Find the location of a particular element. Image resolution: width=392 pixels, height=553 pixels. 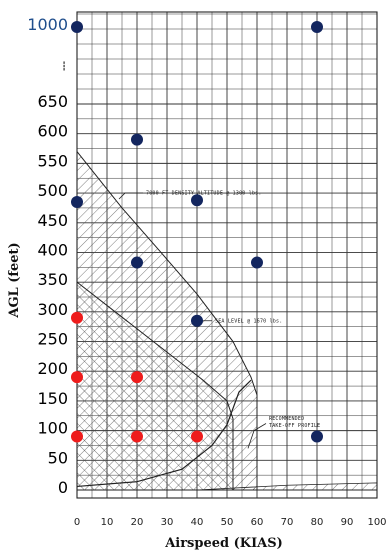

y-tick-label: 200 is located at coordinates (52, 368).